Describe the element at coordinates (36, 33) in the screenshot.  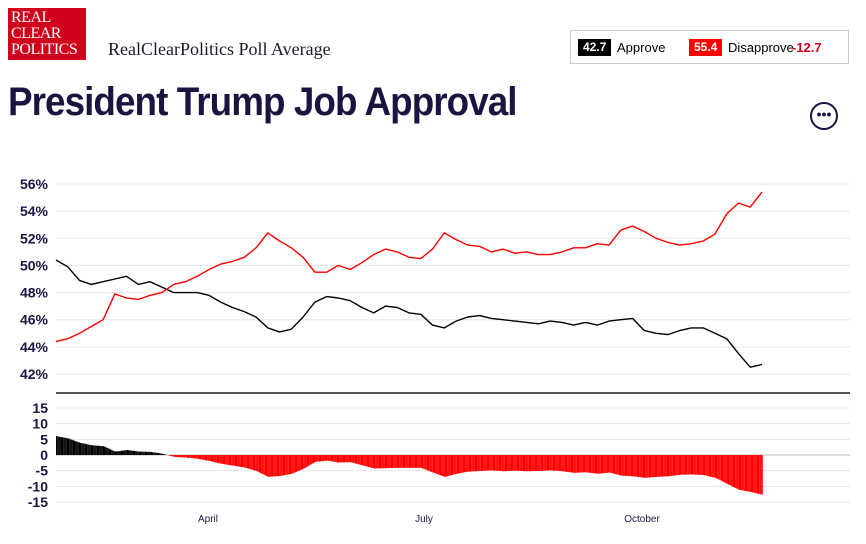
I see `logo-line-2: CLEAR` at that location.